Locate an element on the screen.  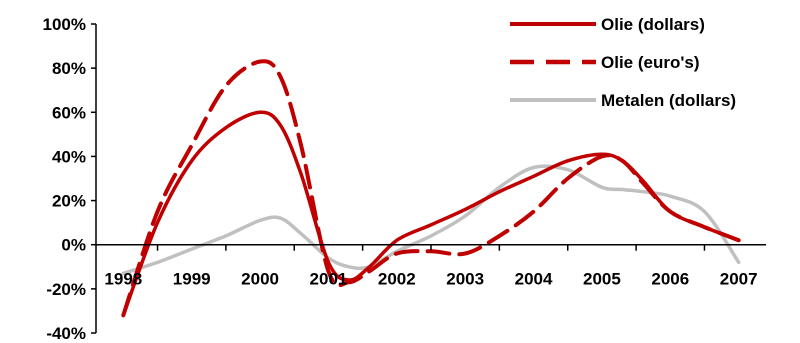
y-tick-label: 0% is located at coordinates (73, 245).